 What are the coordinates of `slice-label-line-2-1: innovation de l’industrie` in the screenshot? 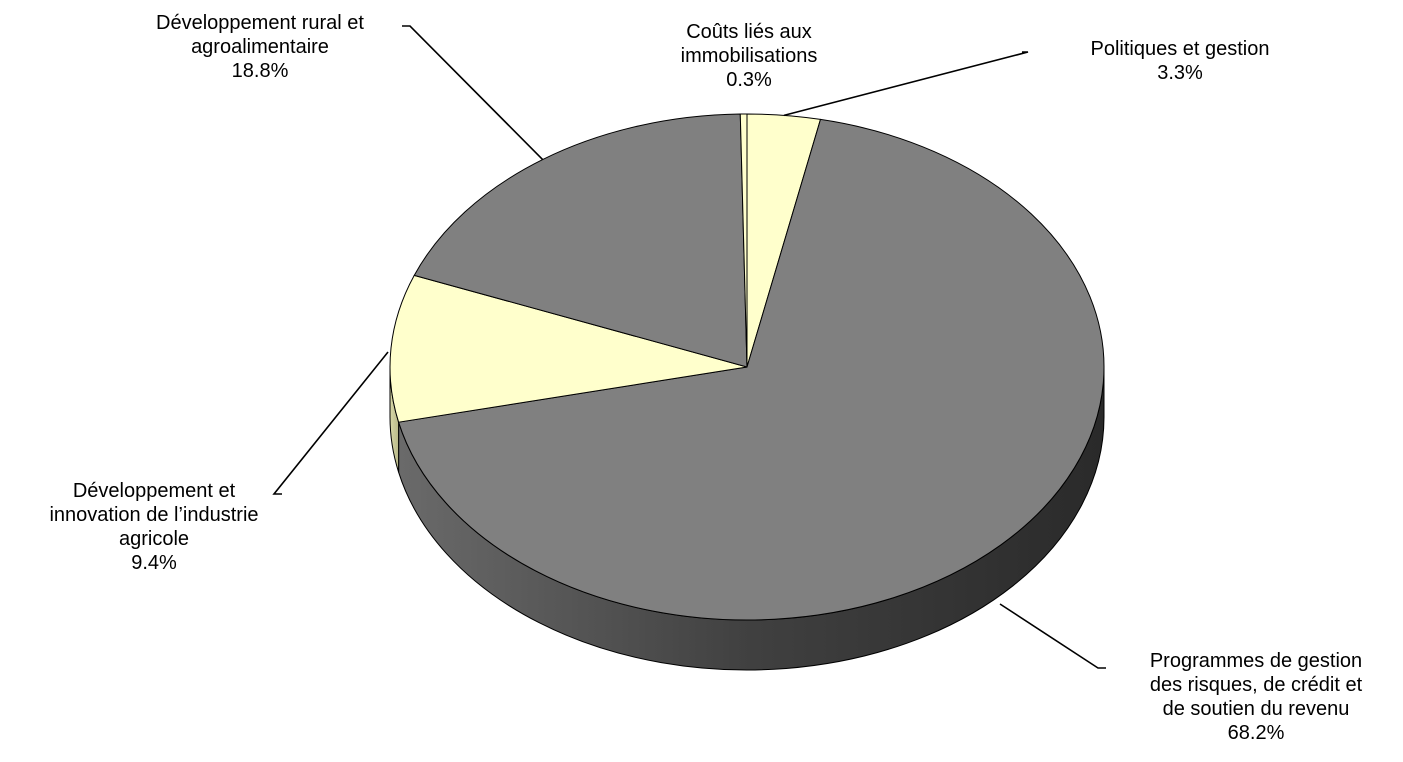 It's located at (153, 515).